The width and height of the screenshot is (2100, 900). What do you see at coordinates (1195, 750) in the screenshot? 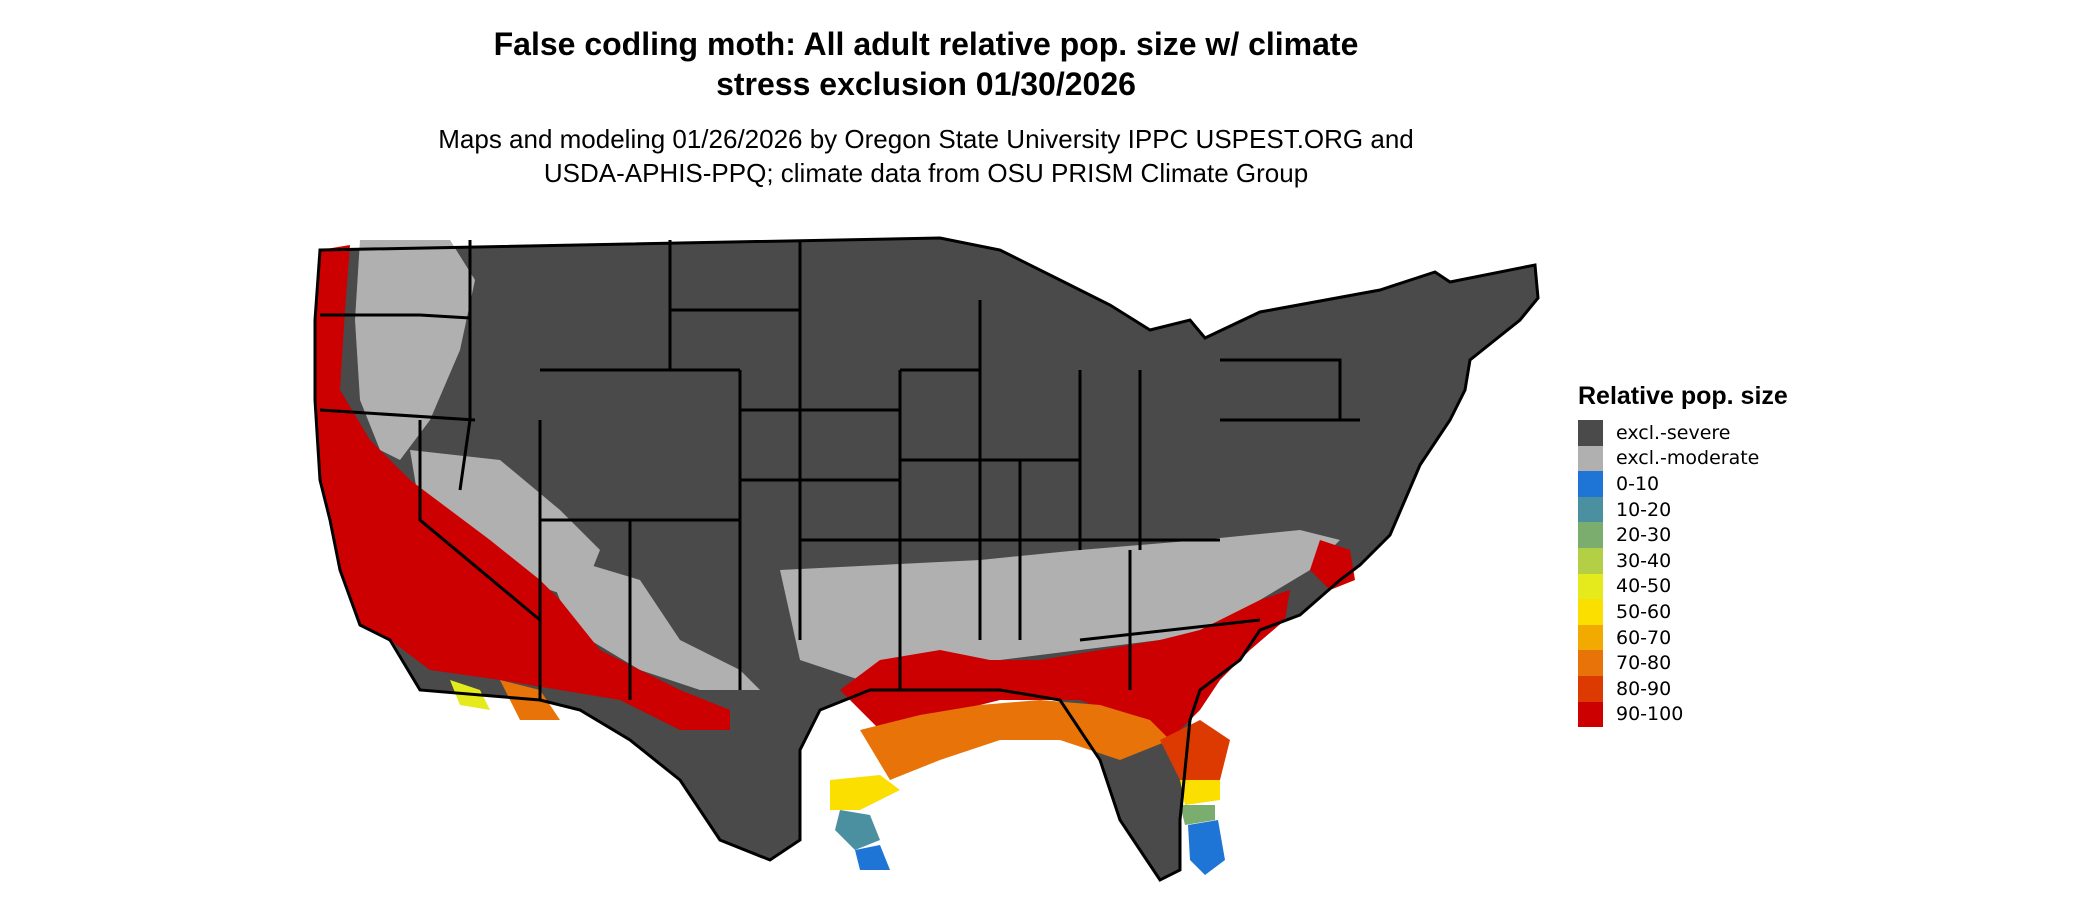
I see `zone-70-90-florida` at bounding box center [1195, 750].